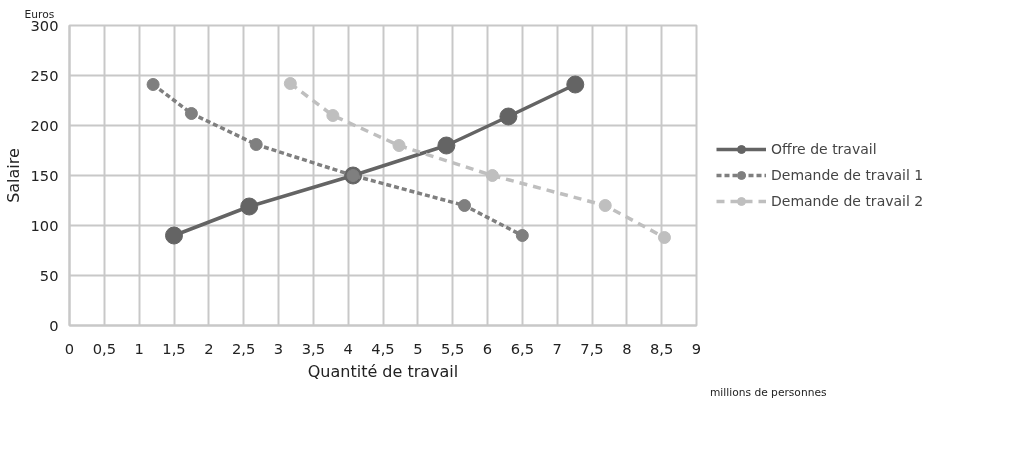  I want to click on x-tick-label: 6, so click(487, 348).